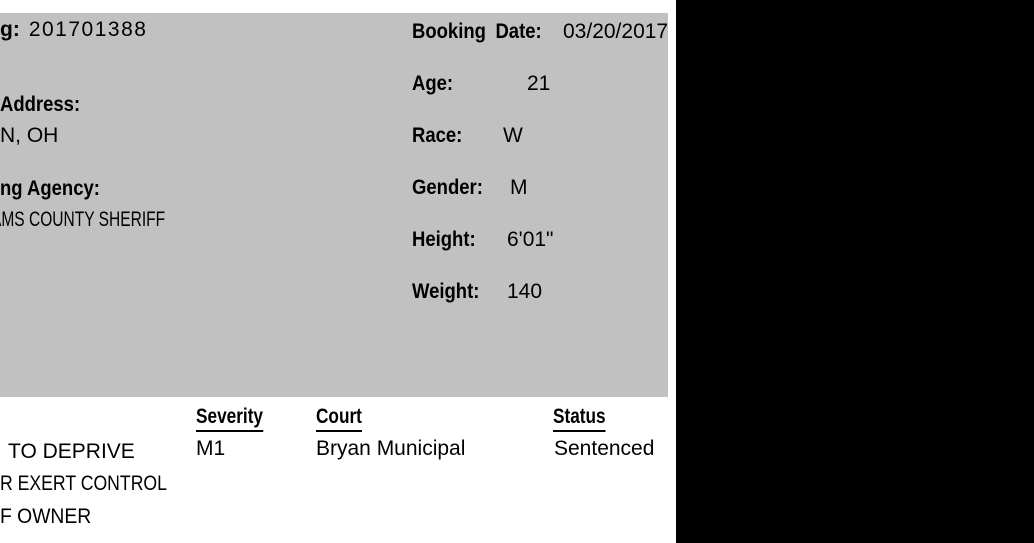 Image resolution: width=1034 pixels, height=543 pixels. What do you see at coordinates (539, 83) in the screenshot?
I see `field-value-age: 21` at bounding box center [539, 83].